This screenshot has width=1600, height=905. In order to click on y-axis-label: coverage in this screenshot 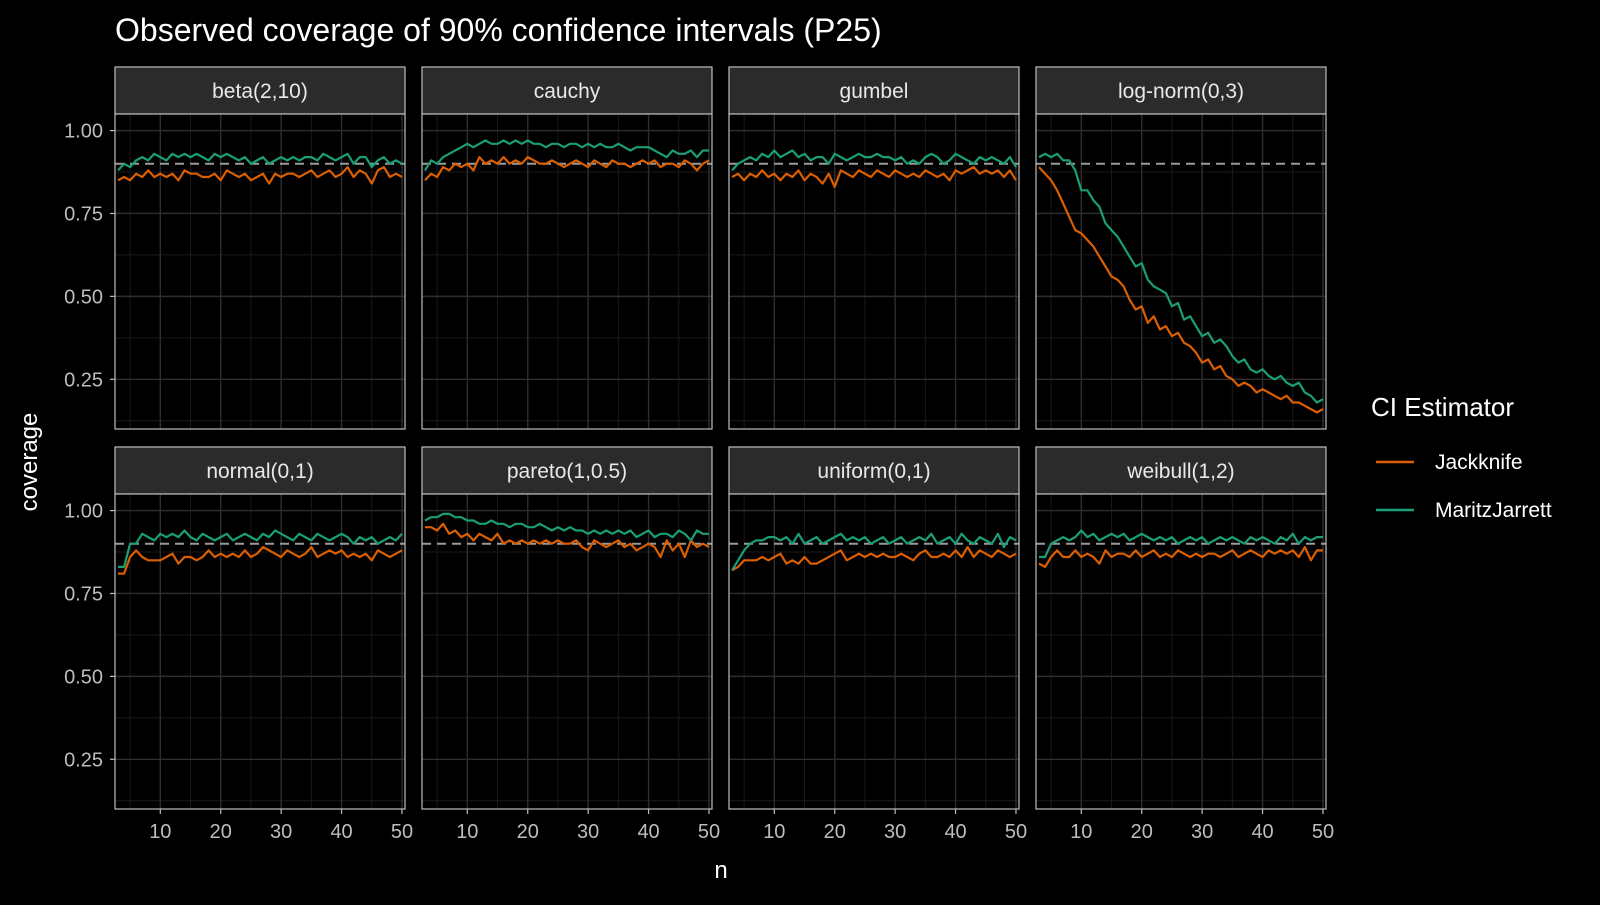, I will do `click(29, 462)`.